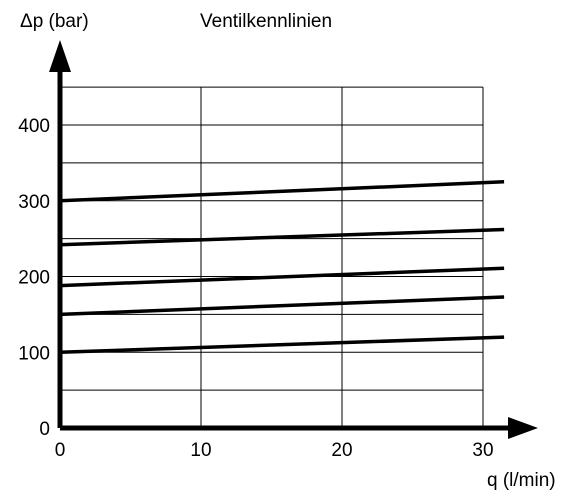 This screenshot has height=493, width=571. Describe the element at coordinates (523, 428) in the screenshot. I see `x-axis-arrowhead` at that location.